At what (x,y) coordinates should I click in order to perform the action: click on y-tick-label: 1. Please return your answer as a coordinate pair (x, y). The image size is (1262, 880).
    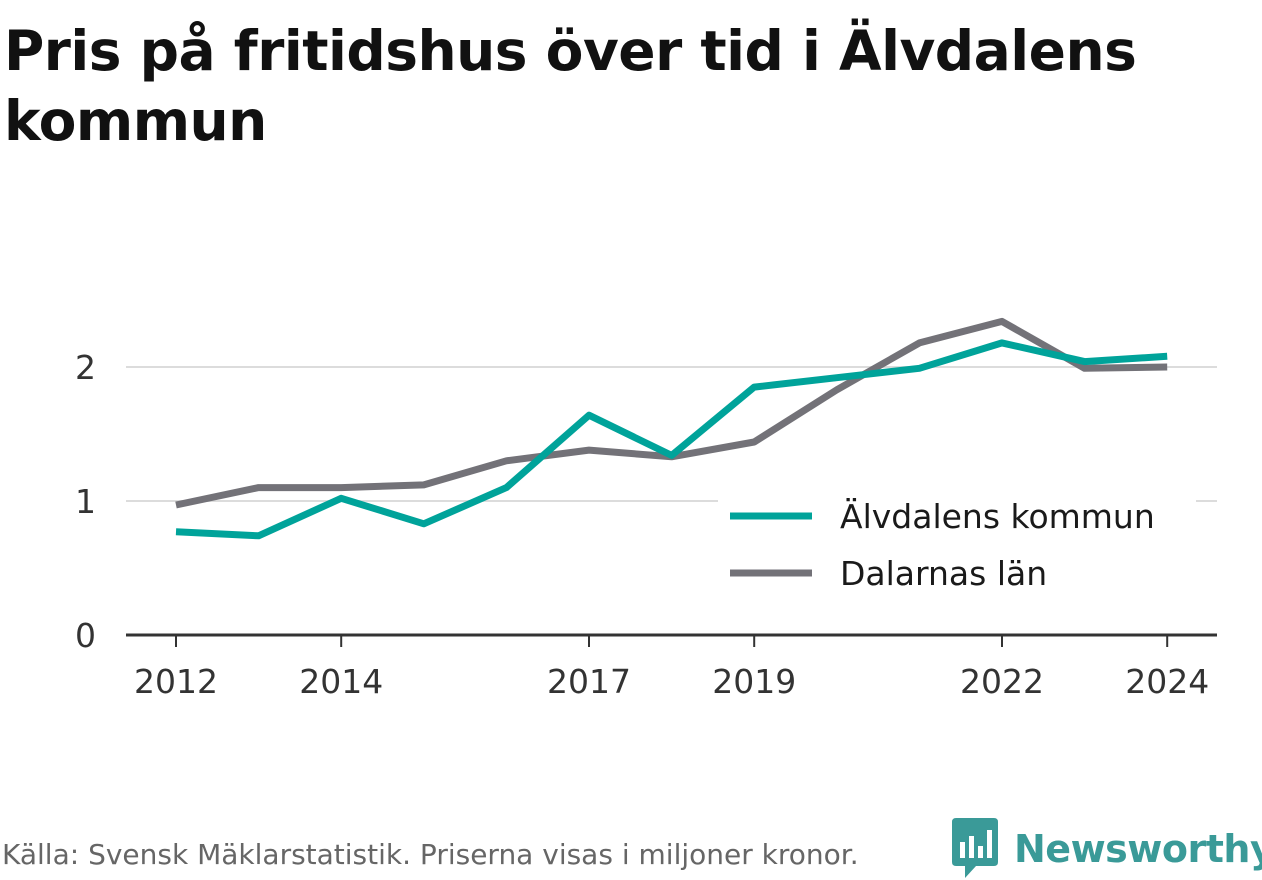
    Looking at the image, I should click on (85, 501).